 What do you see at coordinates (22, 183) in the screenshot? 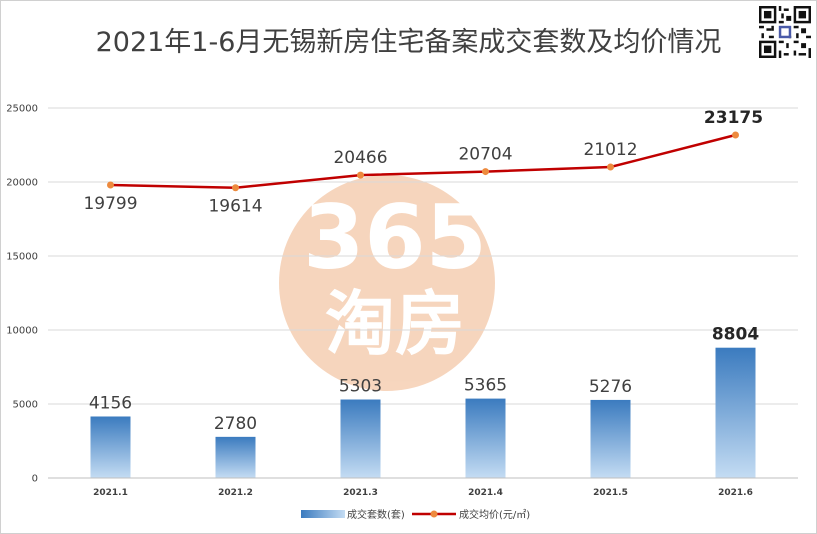
I see `y-tick-label: 20000` at bounding box center [22, 183].